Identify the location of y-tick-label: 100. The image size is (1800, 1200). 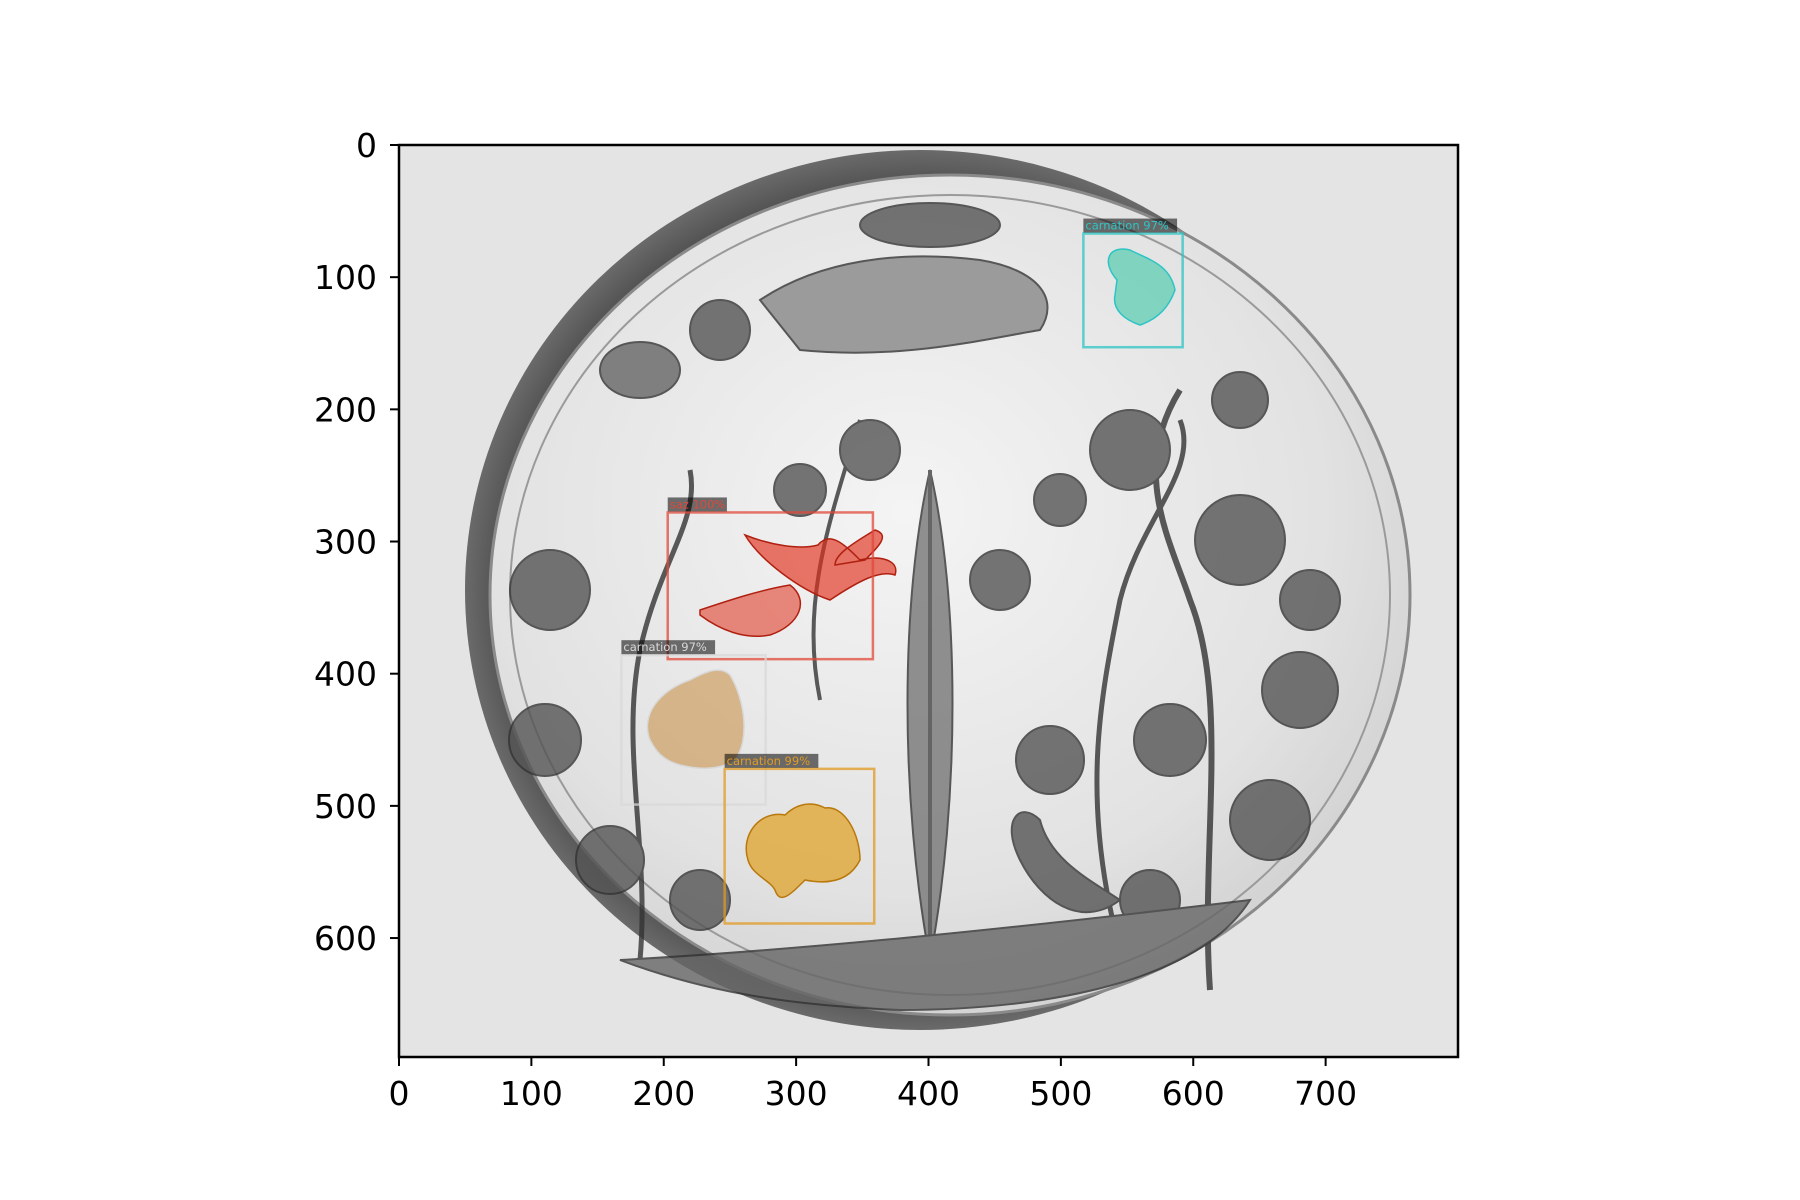
(345, 277).